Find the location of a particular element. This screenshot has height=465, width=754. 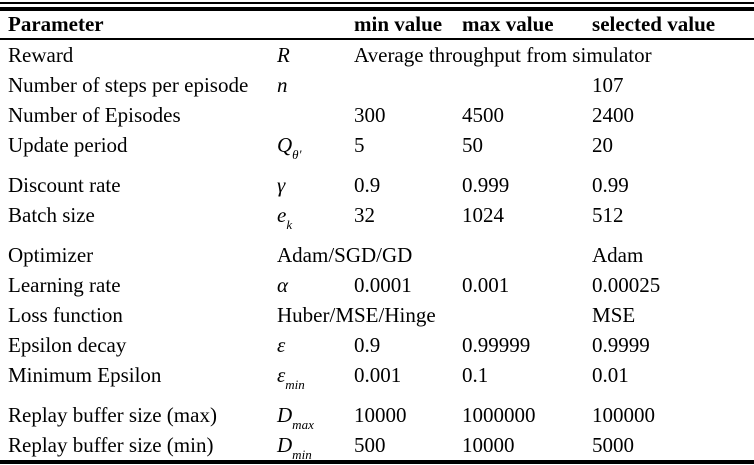

max-value-cell is located at coordinates (527, 85).